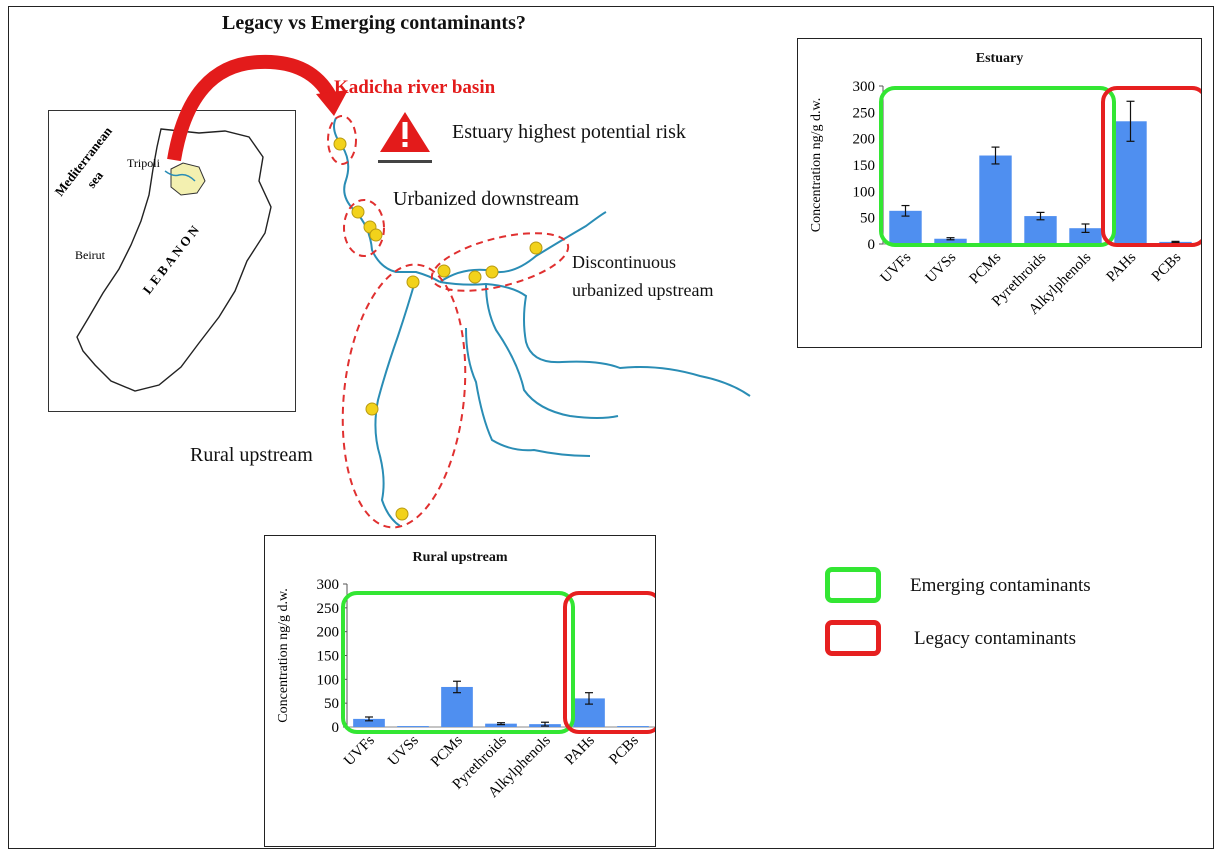 The width and height of the screenshot is (1224, 857). What do you see at coordinates (624, 262) in the screenshot?
I see `discontinuous-label-1: Discontinuous` at bounding box center [624, 262].